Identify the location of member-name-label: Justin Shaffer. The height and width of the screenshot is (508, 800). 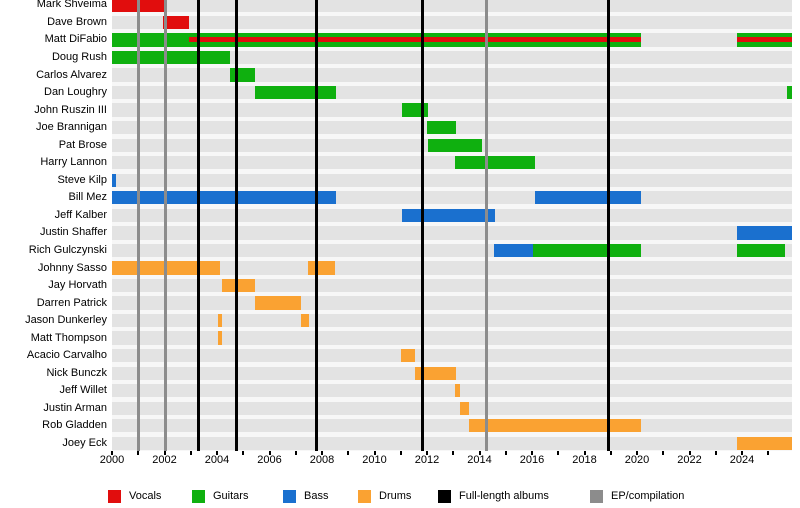
(73, 232).